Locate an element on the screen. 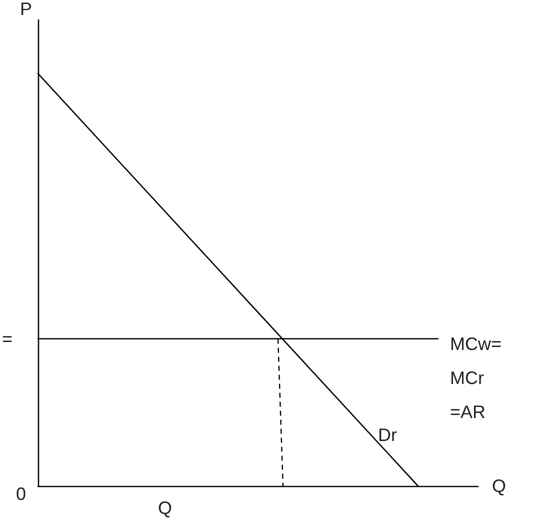 The image size is (533, 528). text: Q is located at coordinates (165, 508).